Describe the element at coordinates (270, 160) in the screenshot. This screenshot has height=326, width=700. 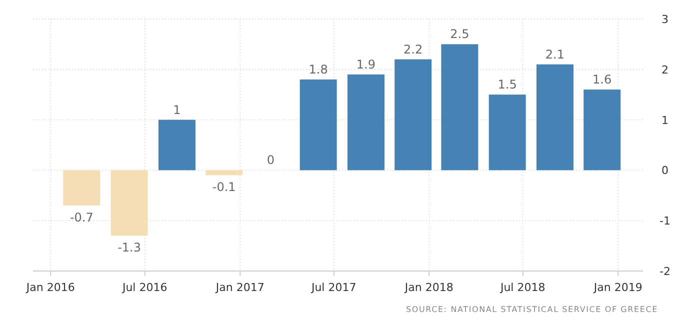
I see `data-label: 0` at that location.